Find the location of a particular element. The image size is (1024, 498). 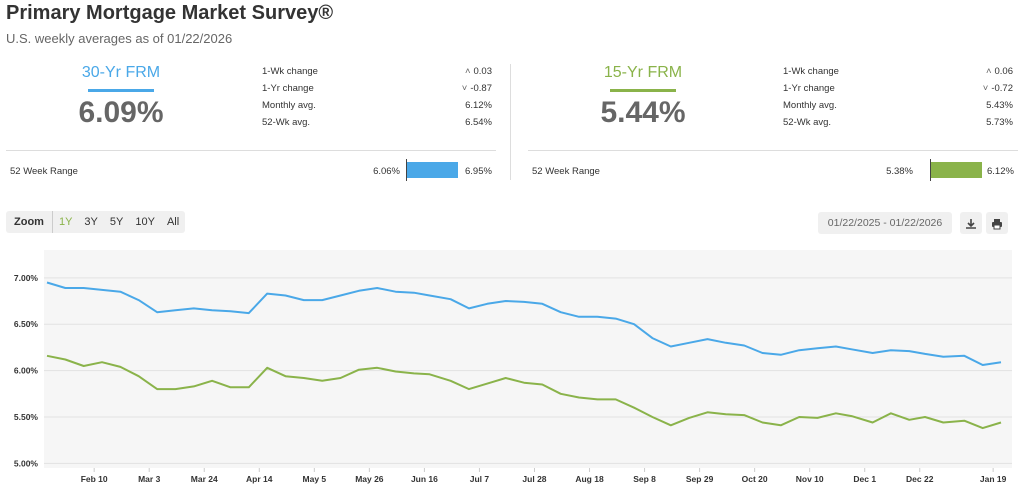

frm15-stat-row: Monthly avg. 5.43% is located at coordinates (898, 108).